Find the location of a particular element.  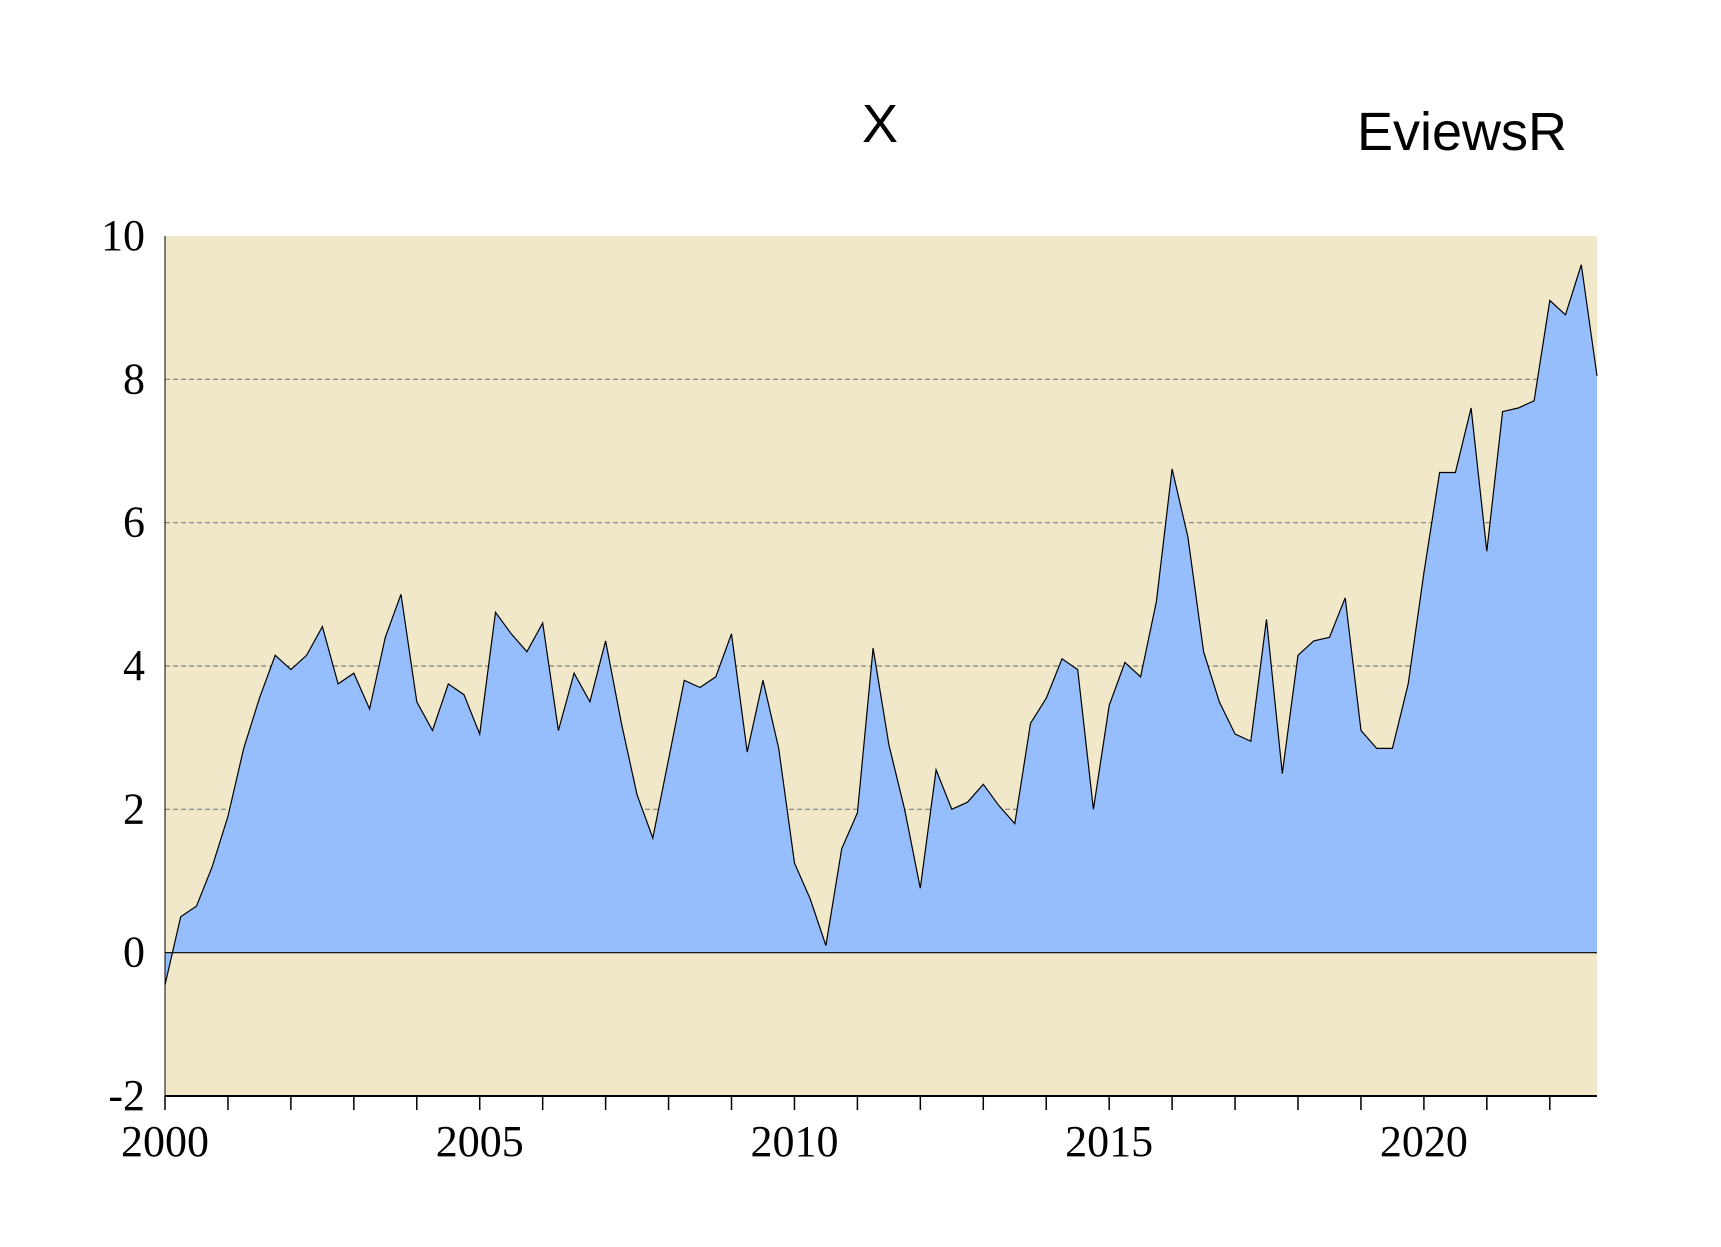

y-tick-label: 2 is located at coordinates (134, 808).